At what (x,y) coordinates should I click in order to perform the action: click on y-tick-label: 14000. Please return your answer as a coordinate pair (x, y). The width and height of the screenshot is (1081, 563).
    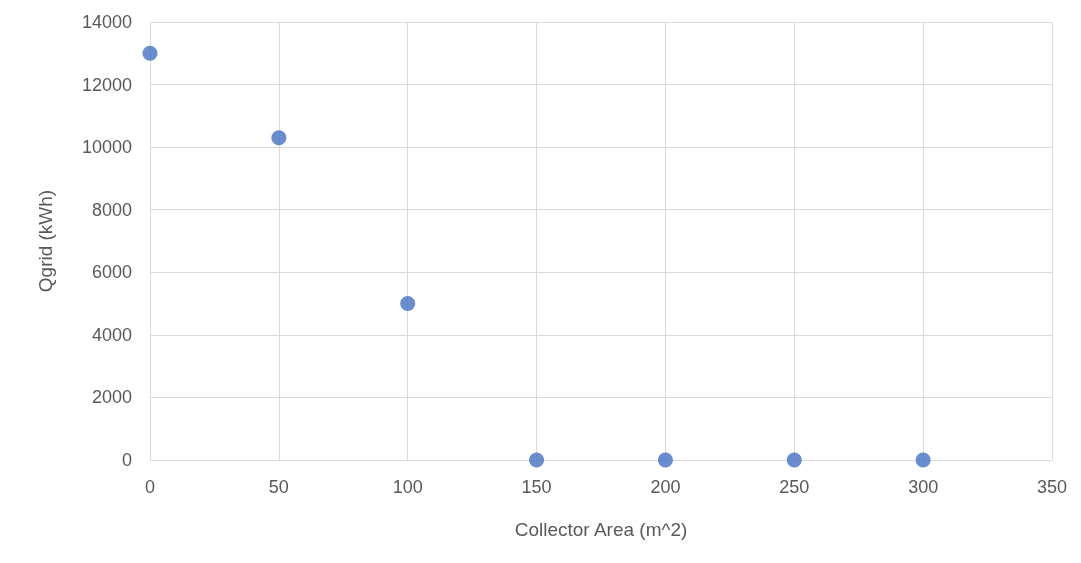
    Looking at the image, I should click on (106, 22).